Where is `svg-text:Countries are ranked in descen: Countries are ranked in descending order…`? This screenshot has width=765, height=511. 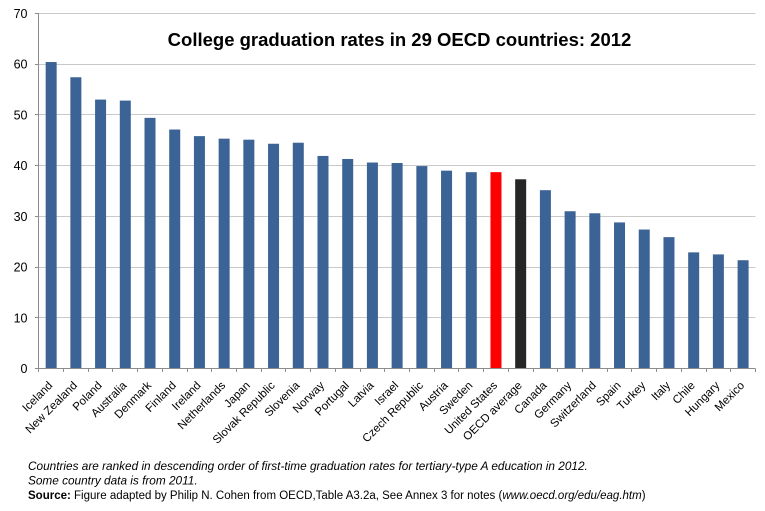
svg-text:Countries are ranked in descen: Countries are ranked in descending order… is located at coordinates (308, 466).